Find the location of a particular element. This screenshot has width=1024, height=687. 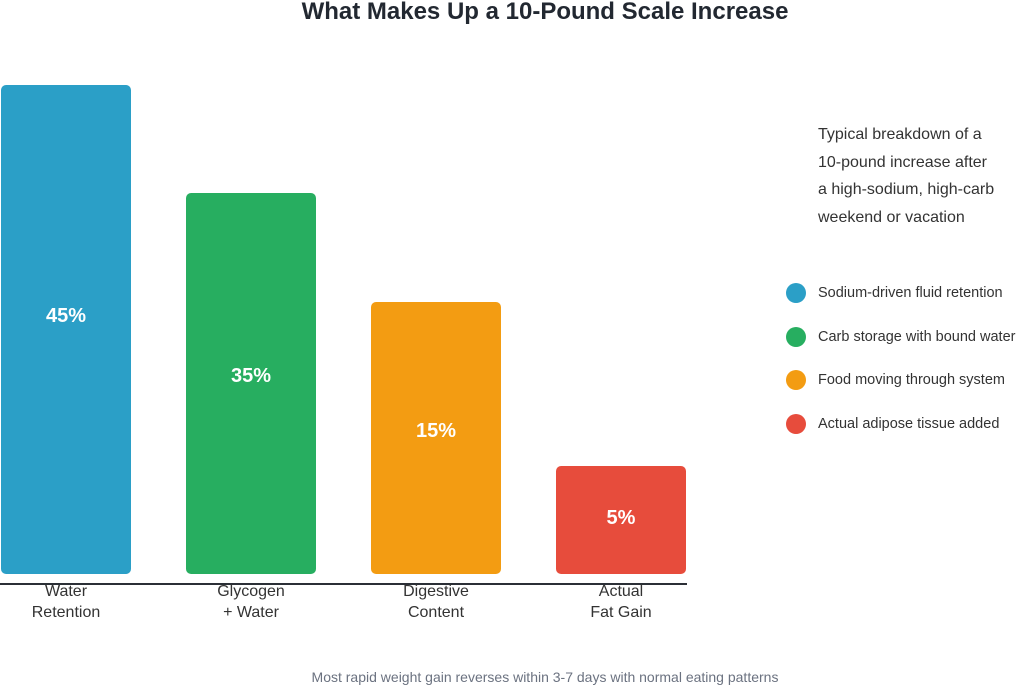

bar-glycogen-water: 35% is located at coordinates (251, 383).